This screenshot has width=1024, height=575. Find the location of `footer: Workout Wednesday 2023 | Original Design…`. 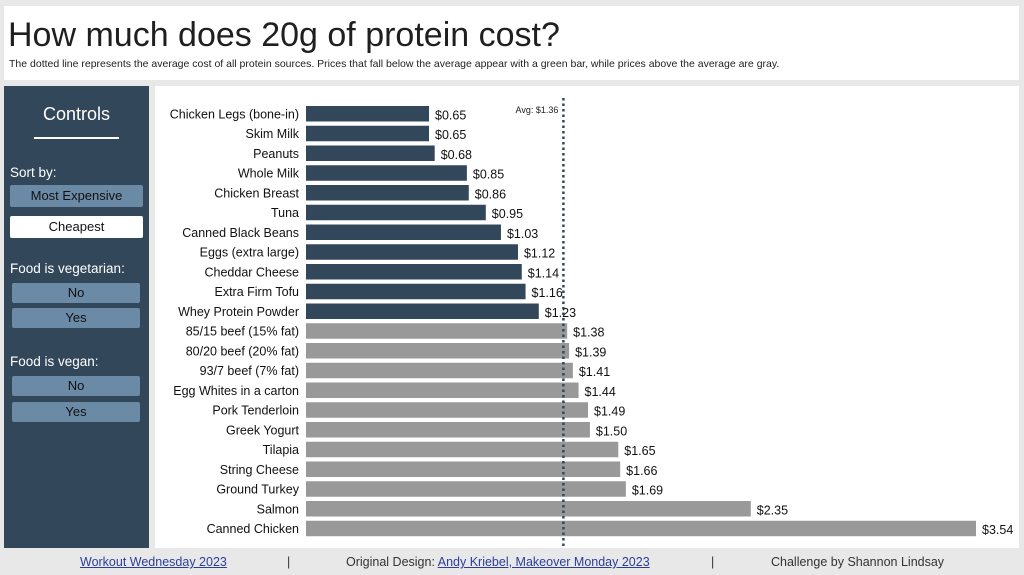

footer: Workout Wednesday 2023 | Original Design… is located at coordinates (512, 564).